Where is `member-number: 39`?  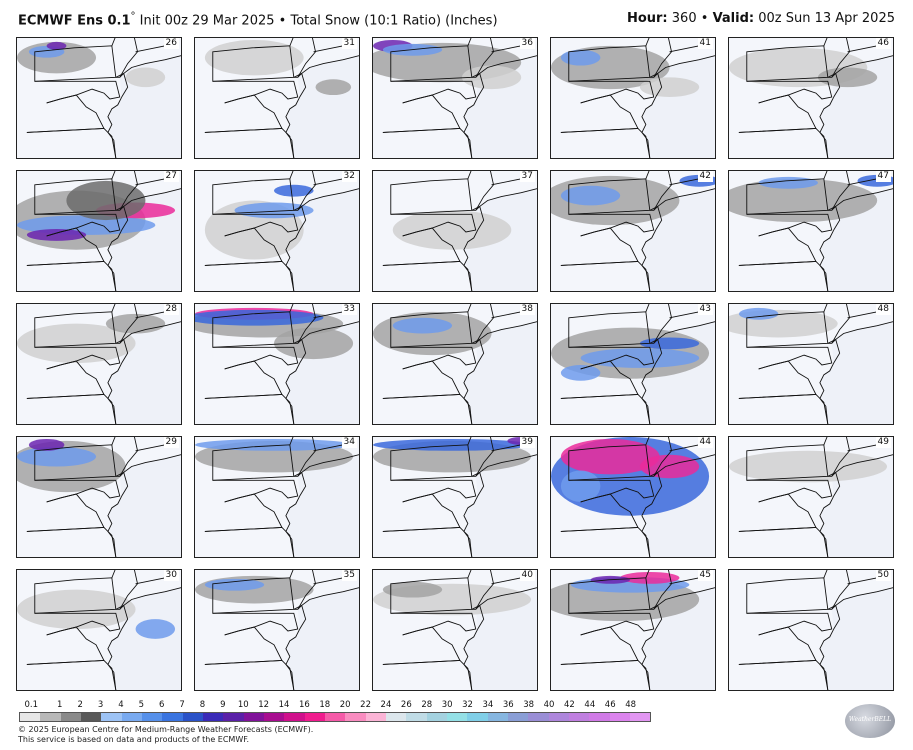
member-number: 39 is located at coordinates (527, 442).